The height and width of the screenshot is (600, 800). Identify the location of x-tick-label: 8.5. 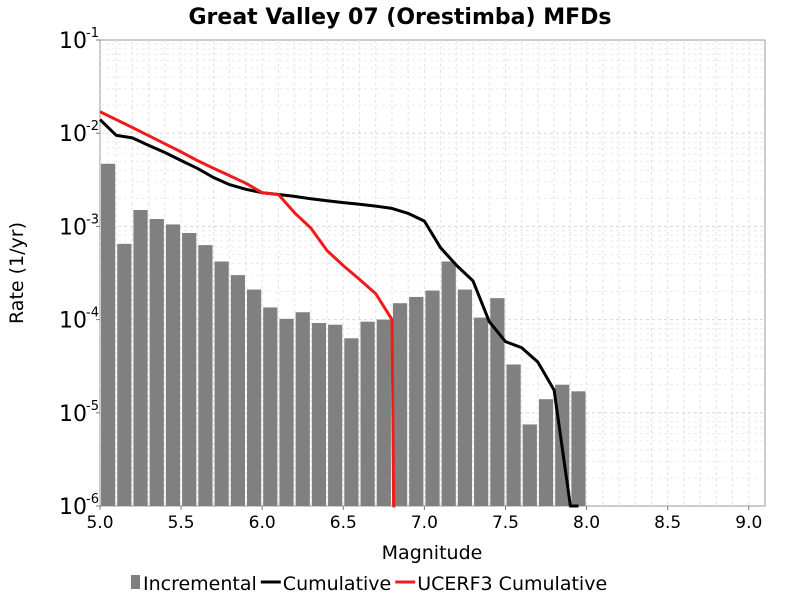
(667, 523).